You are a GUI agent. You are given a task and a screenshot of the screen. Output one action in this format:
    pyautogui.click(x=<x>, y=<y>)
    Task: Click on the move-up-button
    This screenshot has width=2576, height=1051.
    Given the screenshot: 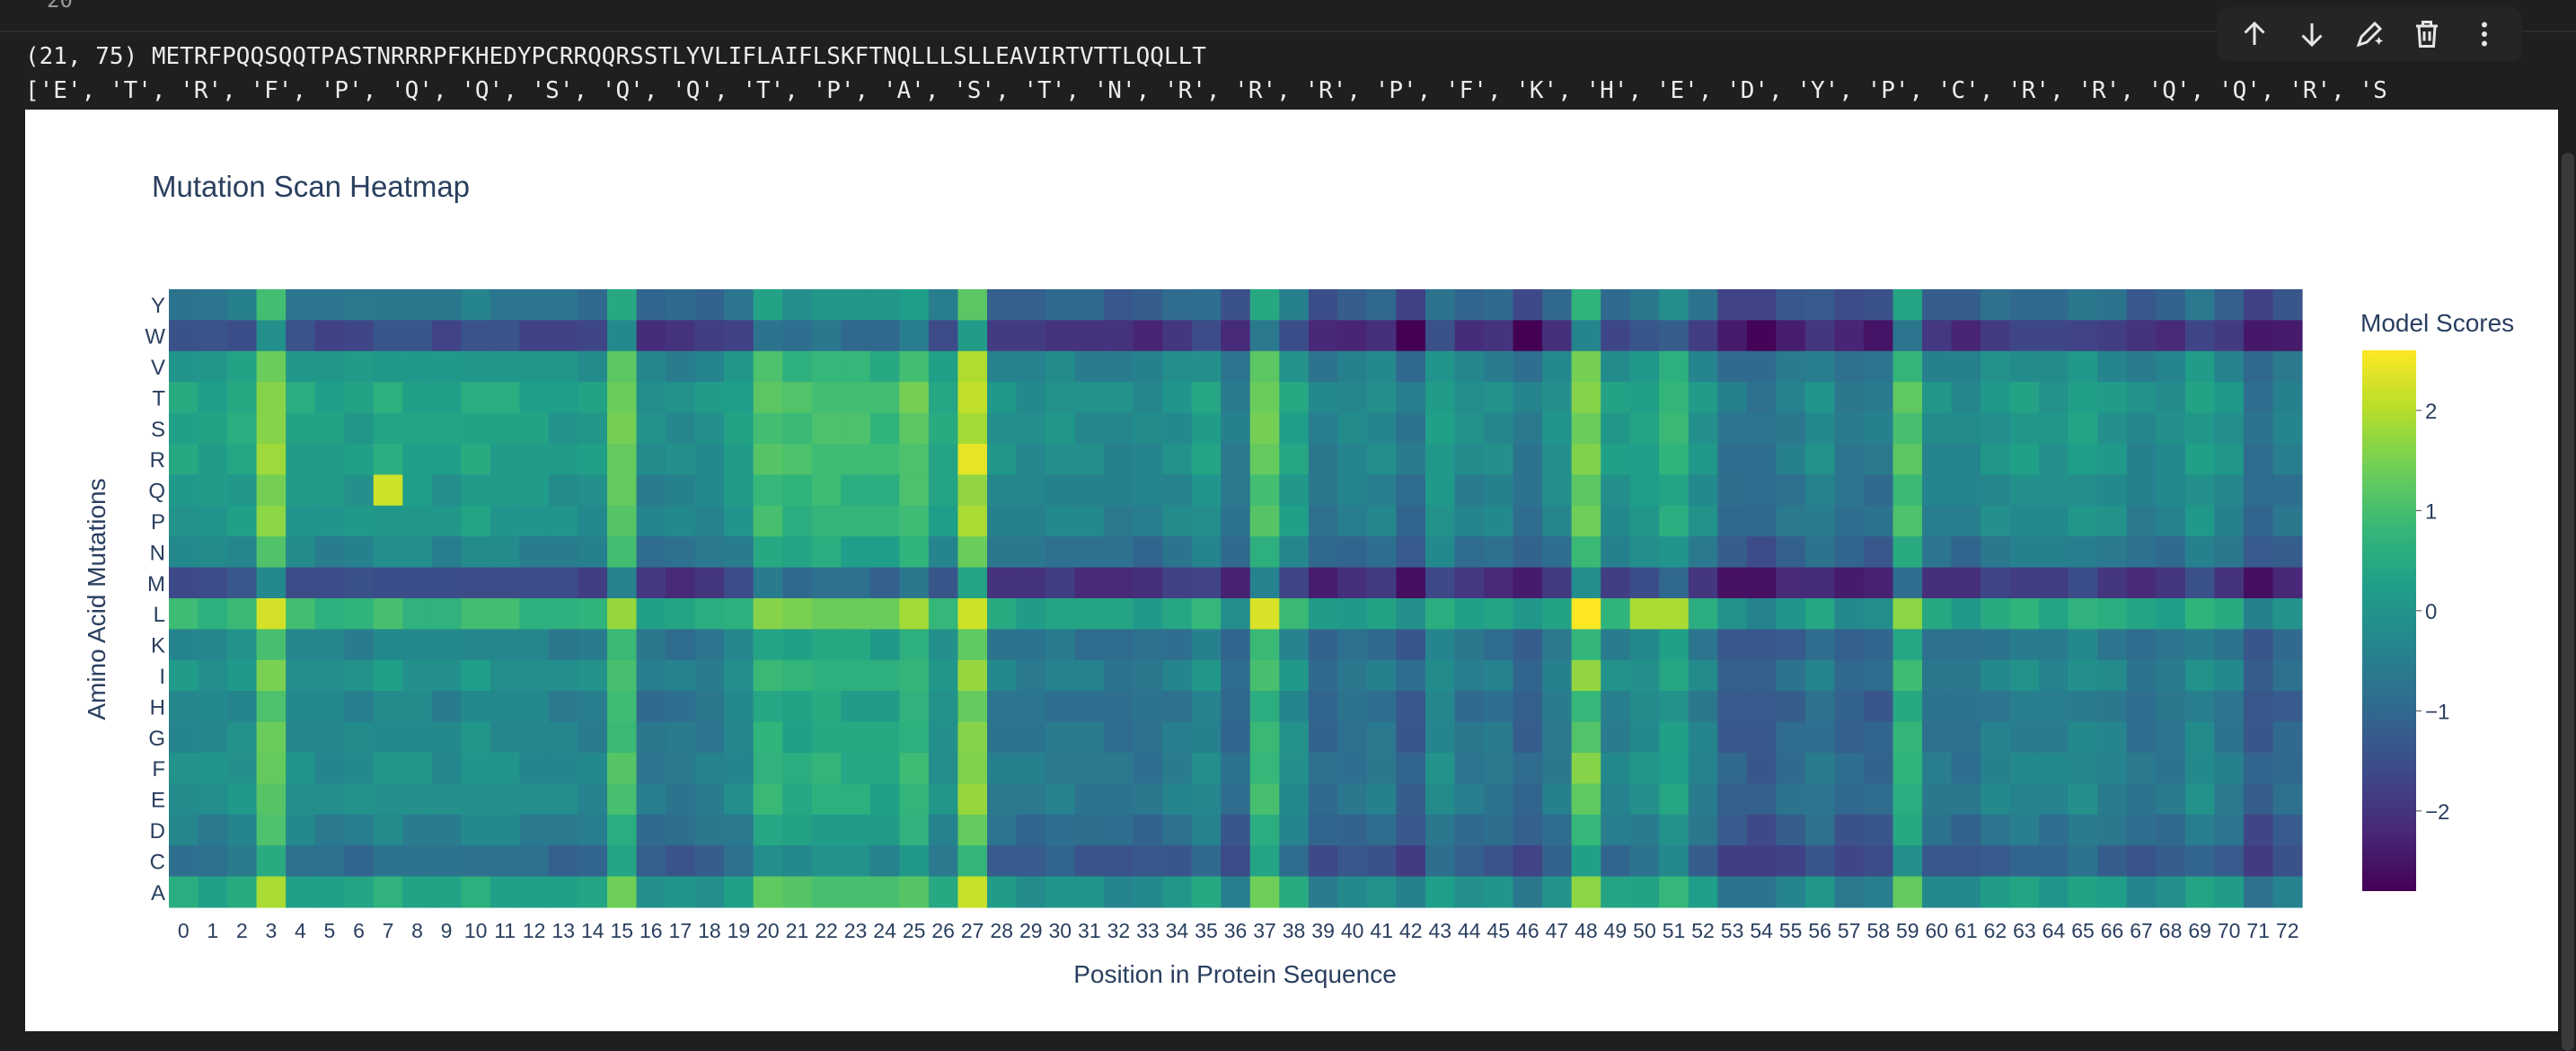 What is the action you would take?
    pyautogui.click(x=2254, y=34)
    